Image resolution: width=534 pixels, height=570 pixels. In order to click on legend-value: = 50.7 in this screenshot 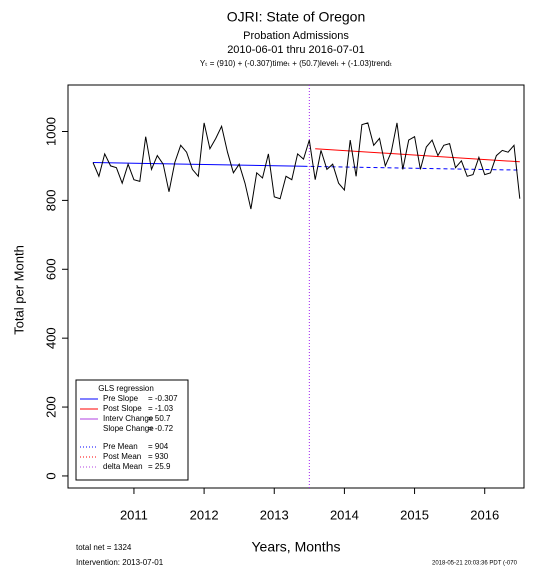, I will do `click(159, 418)`.